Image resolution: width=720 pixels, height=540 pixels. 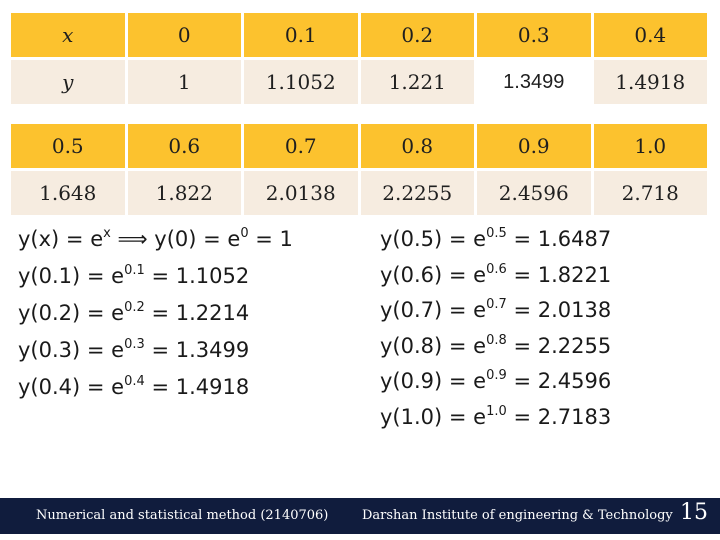 What do you see at coordinates (433, 310) in the screenshot?
I see `equation-lhs: y(0.7) = e` at bounding box center [433, 310].